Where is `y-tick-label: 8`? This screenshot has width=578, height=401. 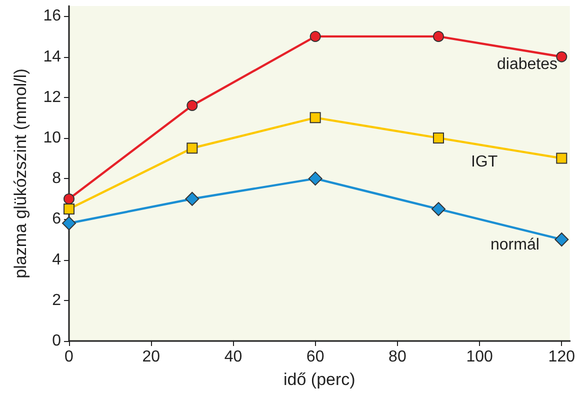 y-tick-label: 8 is located at coordinates (57, 179).